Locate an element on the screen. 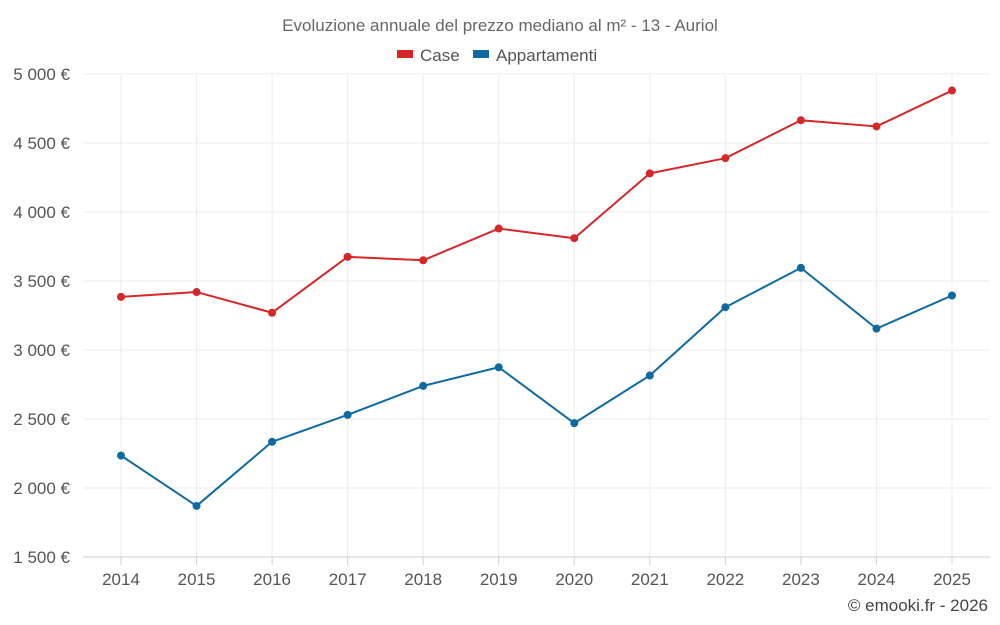  legend-item-appartamenti: Appartamenti is located at coordinates (535, 55).